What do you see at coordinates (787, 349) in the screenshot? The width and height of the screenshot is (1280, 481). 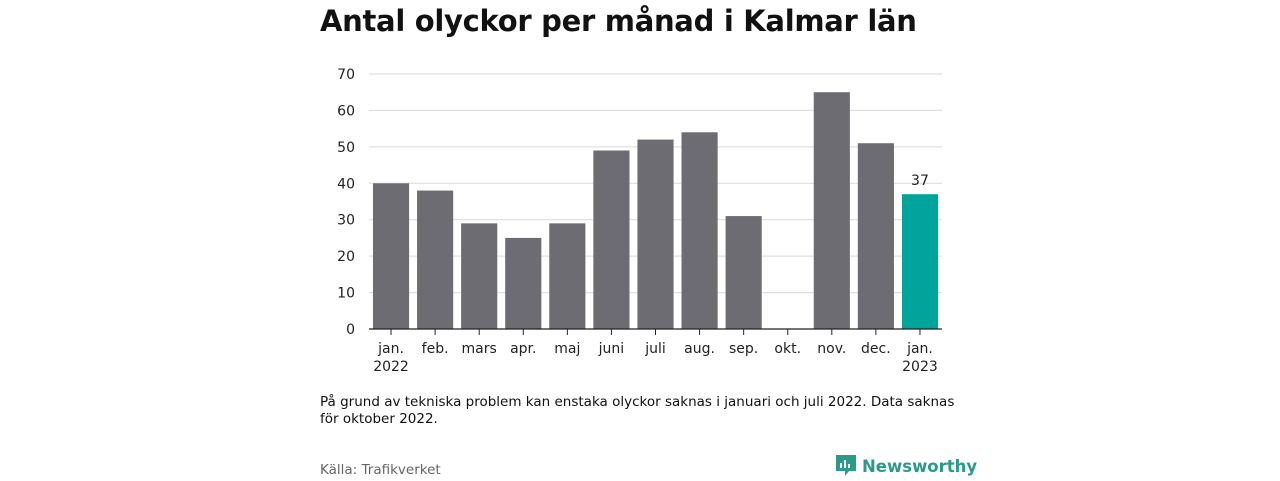 I see `x-tick-label: okt.` at bounding box center [787, 349].